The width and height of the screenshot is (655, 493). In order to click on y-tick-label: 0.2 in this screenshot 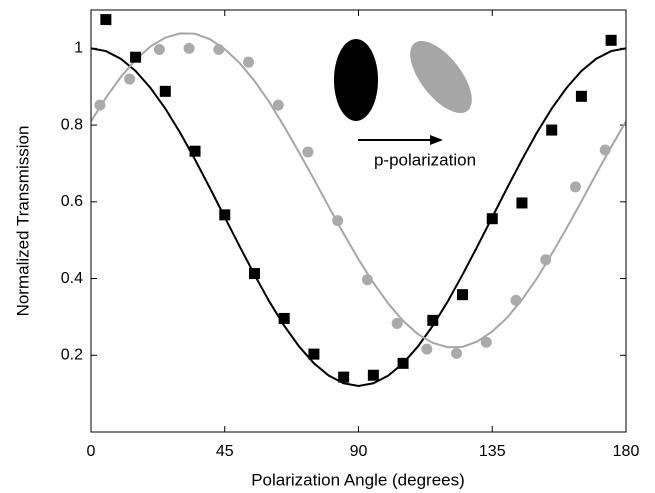, I will do `click(72, 354)`.